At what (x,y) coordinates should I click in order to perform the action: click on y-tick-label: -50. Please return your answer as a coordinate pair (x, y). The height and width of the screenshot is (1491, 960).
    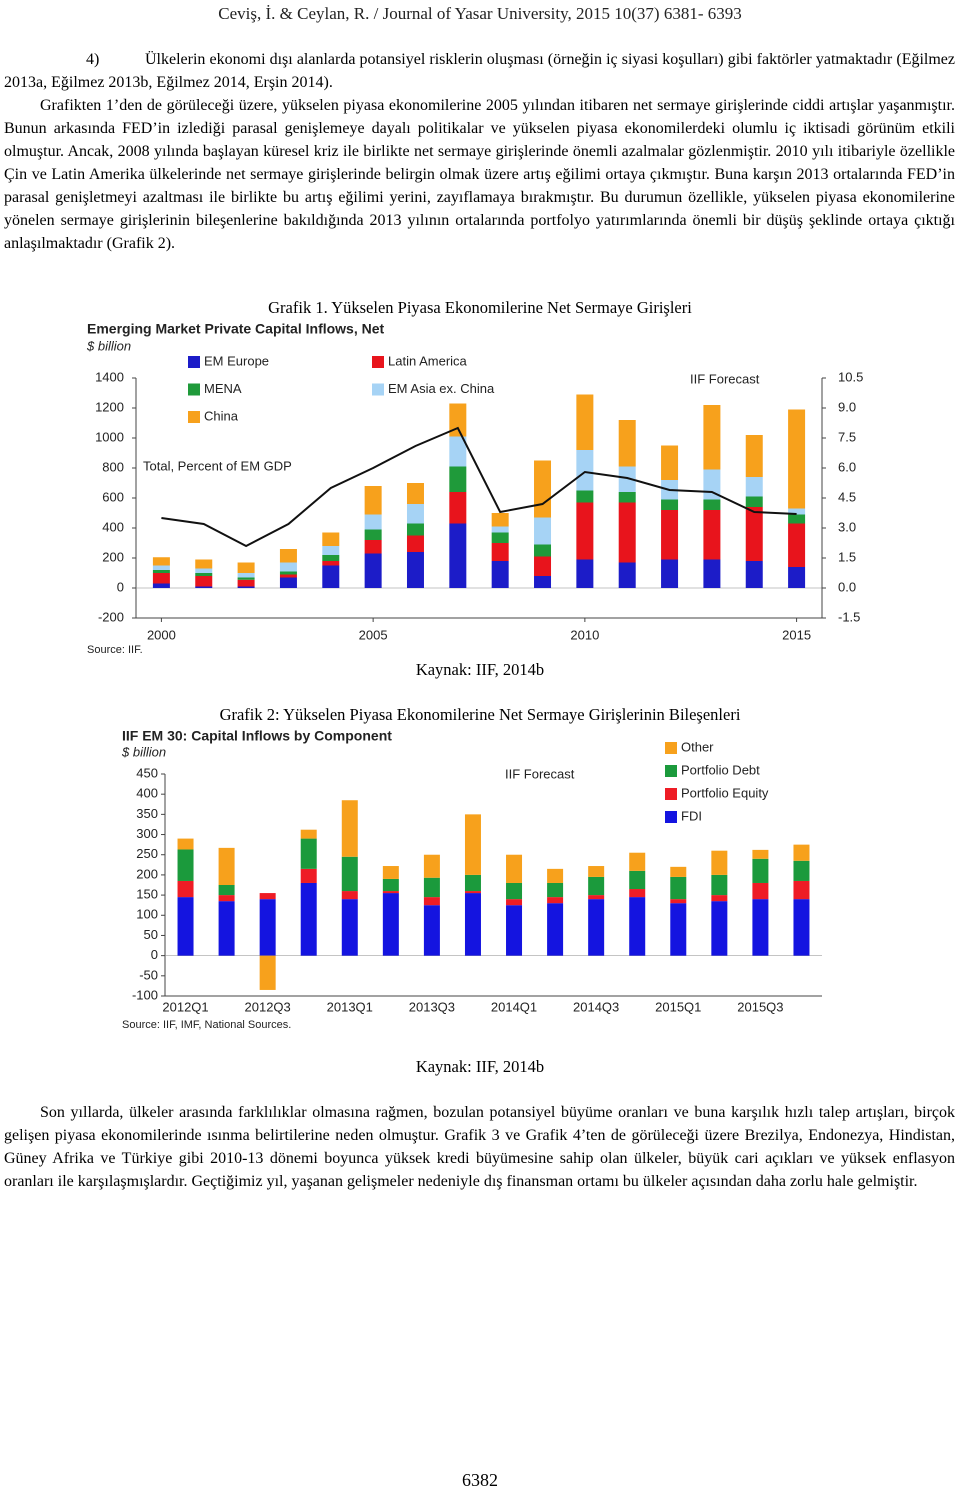
    Looking at the image, I should click on (148, 974).